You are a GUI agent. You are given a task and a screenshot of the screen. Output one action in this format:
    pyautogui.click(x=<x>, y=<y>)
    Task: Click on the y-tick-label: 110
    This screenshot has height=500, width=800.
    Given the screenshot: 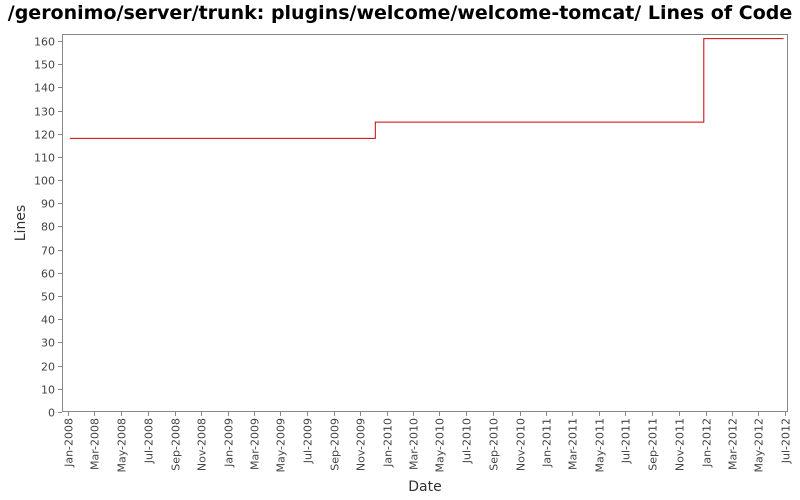 What is the action you would take?
    pyautogui.click(x=44, y=158)
    